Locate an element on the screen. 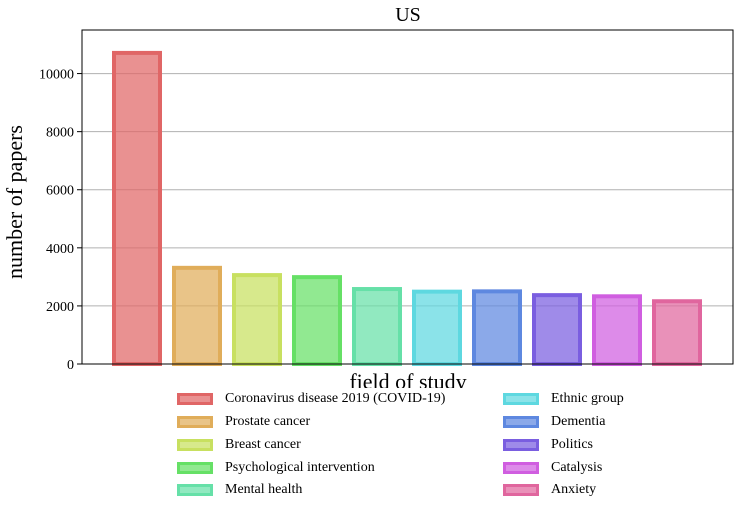  legend-label: Ethnic group is located at coordinates (587, 398).